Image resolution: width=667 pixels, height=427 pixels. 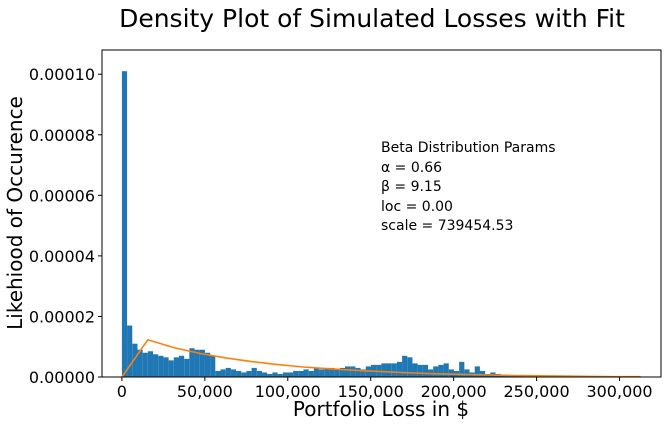 I want to click on y-tick-label: 0.00008, so click(x=62, y=135).